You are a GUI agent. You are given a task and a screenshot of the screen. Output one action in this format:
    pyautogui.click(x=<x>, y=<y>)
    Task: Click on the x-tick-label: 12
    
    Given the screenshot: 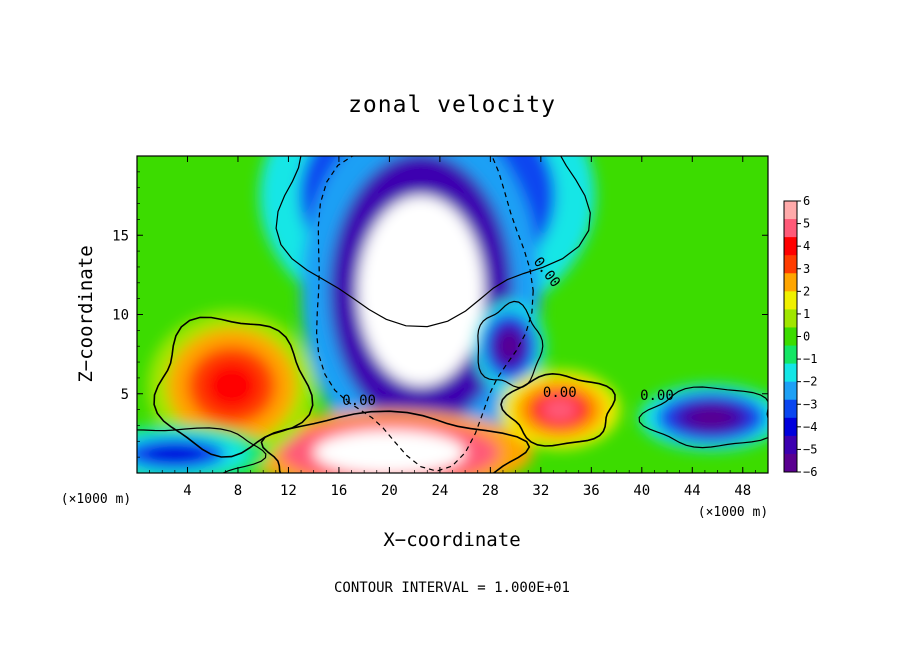 What is the action you would take?
    pyautogui.click(x=288, y=491)
    